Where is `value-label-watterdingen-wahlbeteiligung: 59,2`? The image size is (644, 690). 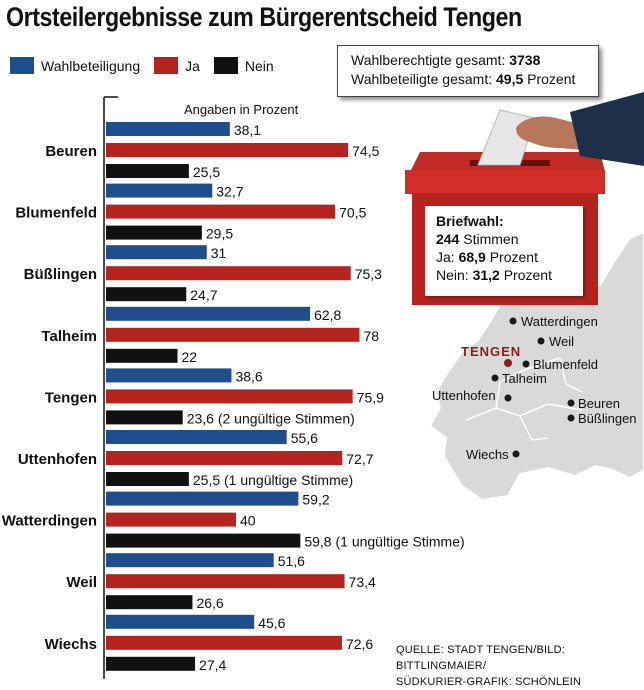 value-label-watterdingen-wahlbeteiligung: 59,2 is located at coordinates (315, 500).